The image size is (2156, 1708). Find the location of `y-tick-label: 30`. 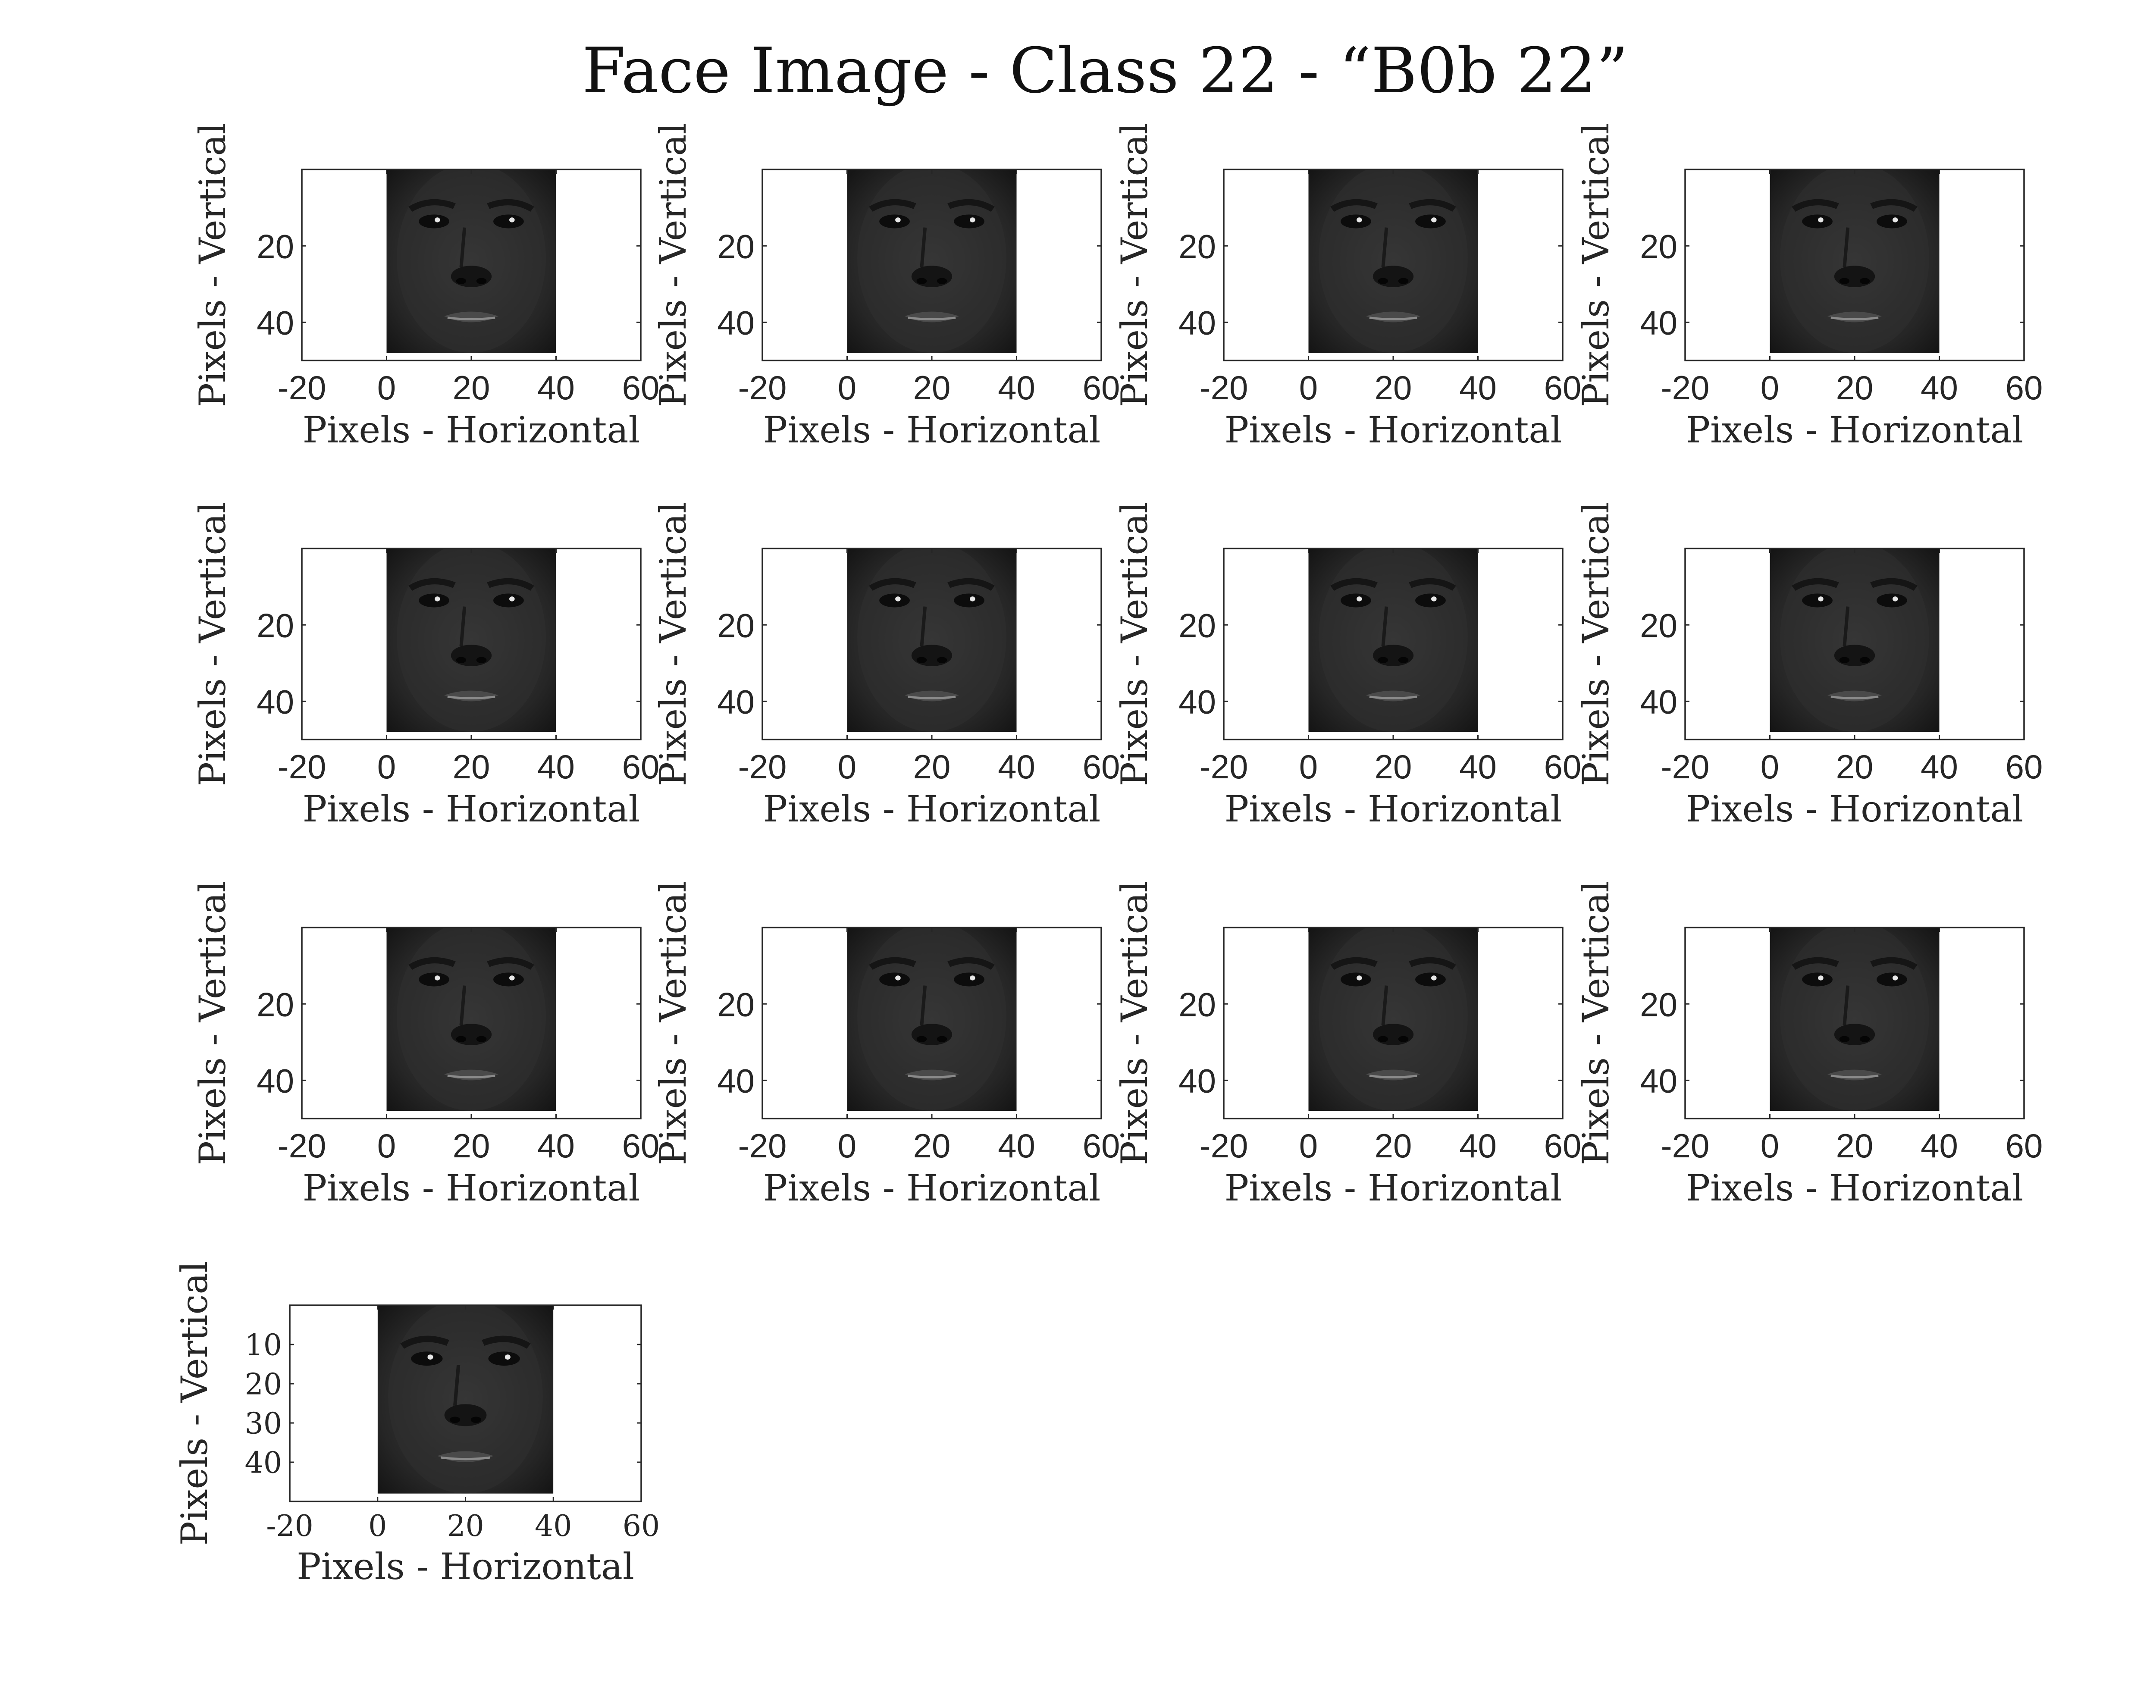

y-tick-label: 30 is located at coordinates (263, 1424).